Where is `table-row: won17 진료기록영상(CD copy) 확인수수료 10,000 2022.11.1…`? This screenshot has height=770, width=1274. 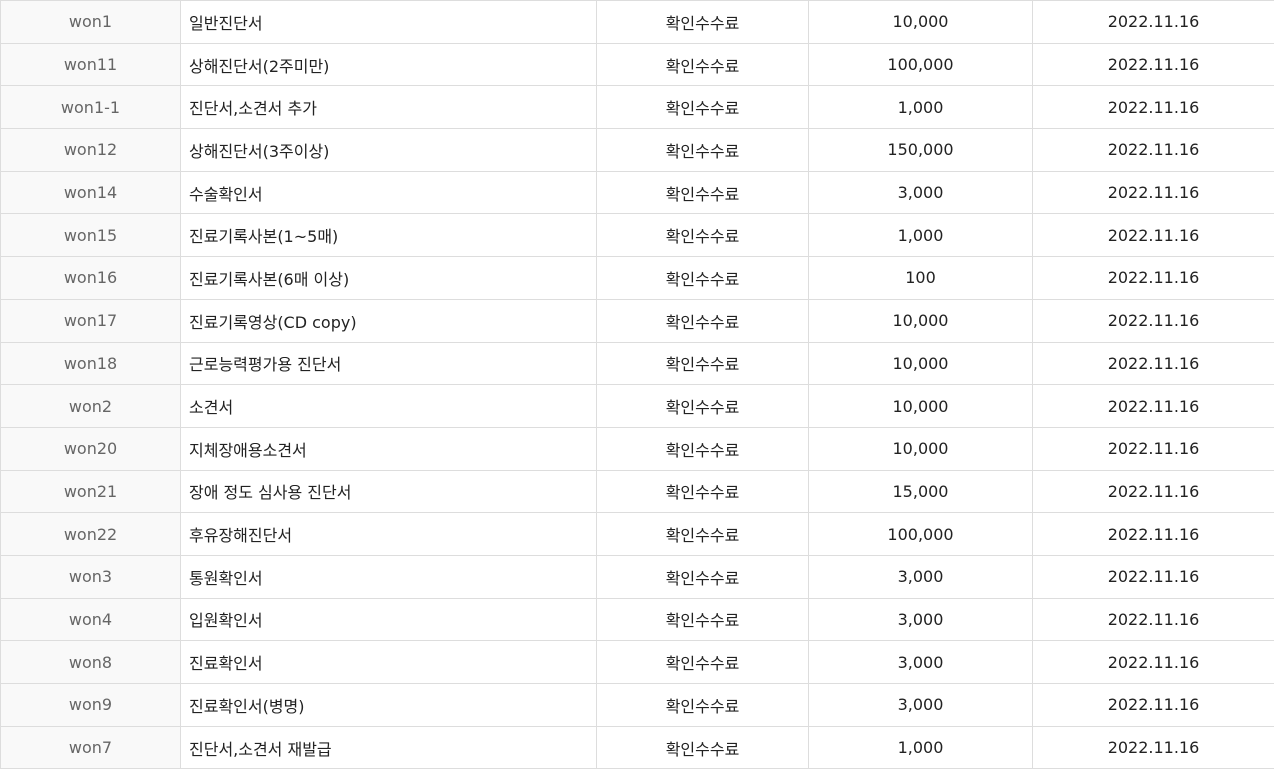 table-row: won17 진료기록영상(CD copy) 확인수수료 10,000 2022.11.1… is located at coordinates (637, 320).